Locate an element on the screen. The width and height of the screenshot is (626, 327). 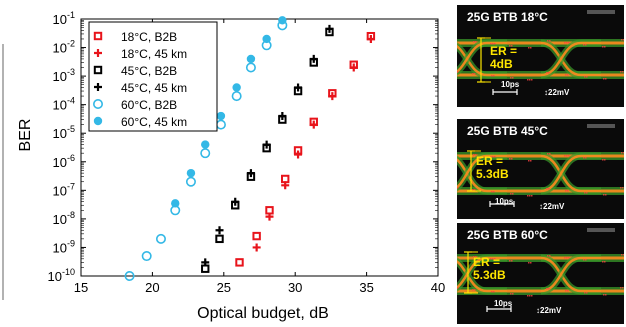
rail-top-core is located at coordinates (540, 43).